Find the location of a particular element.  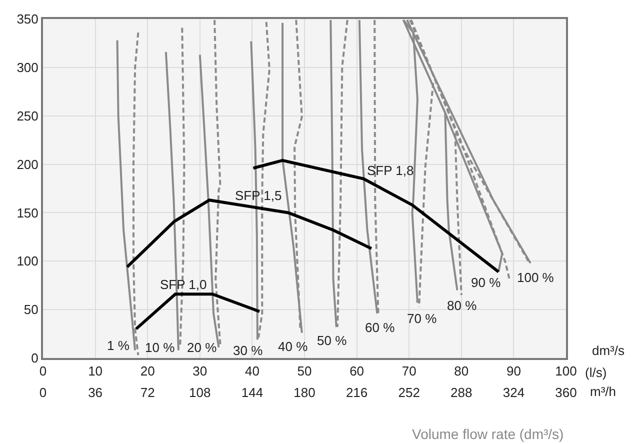

x2-tick-label: 324 is located at coordinates (513, 392).